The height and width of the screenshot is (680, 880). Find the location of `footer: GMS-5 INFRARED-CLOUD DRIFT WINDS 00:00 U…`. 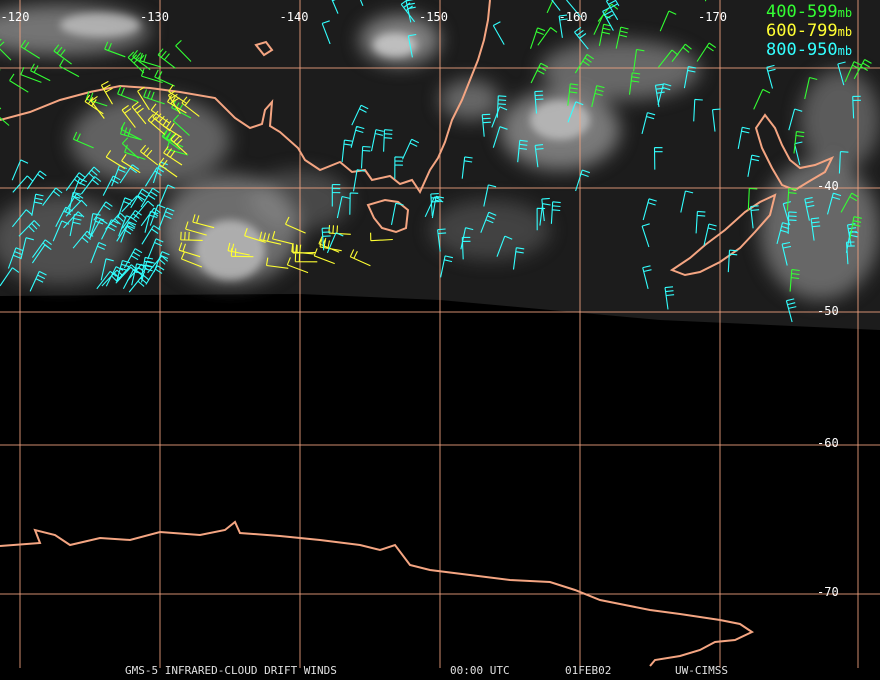

footer: GMS-5 INFRARED-CLOUD DRIFT WINDS 00:00 U… is located at coordinates (426, 670).